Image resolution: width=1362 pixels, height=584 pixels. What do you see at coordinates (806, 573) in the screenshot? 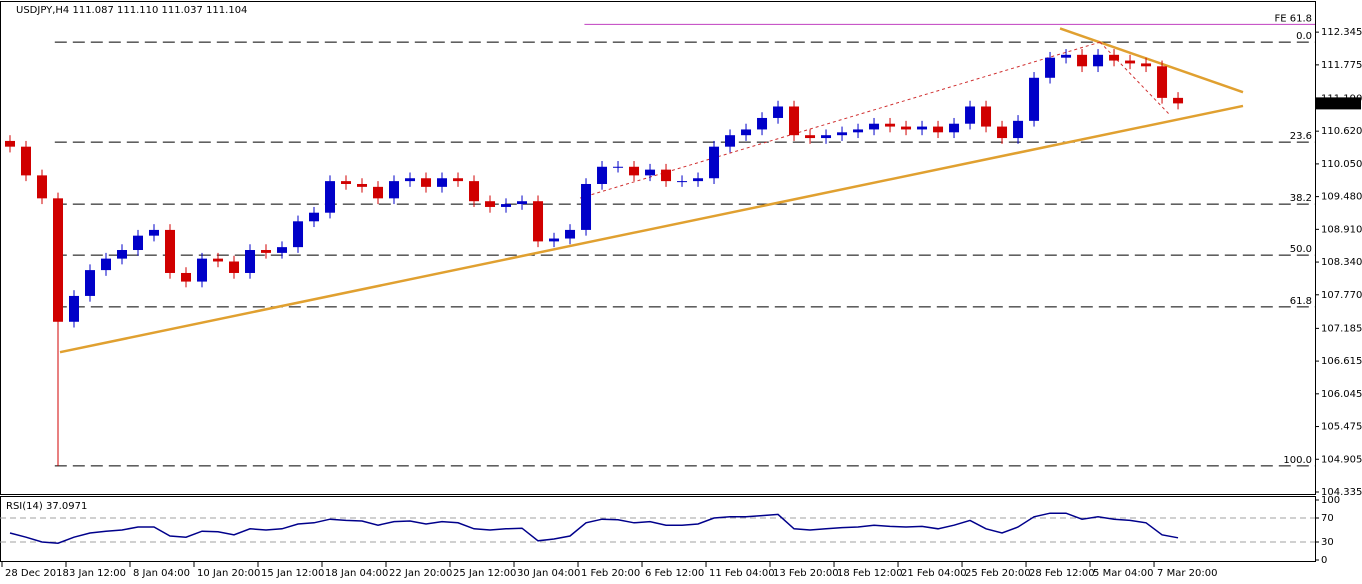
I see `x-tick-label: 13 Feb 20:00` at bounding box center [806, 573].